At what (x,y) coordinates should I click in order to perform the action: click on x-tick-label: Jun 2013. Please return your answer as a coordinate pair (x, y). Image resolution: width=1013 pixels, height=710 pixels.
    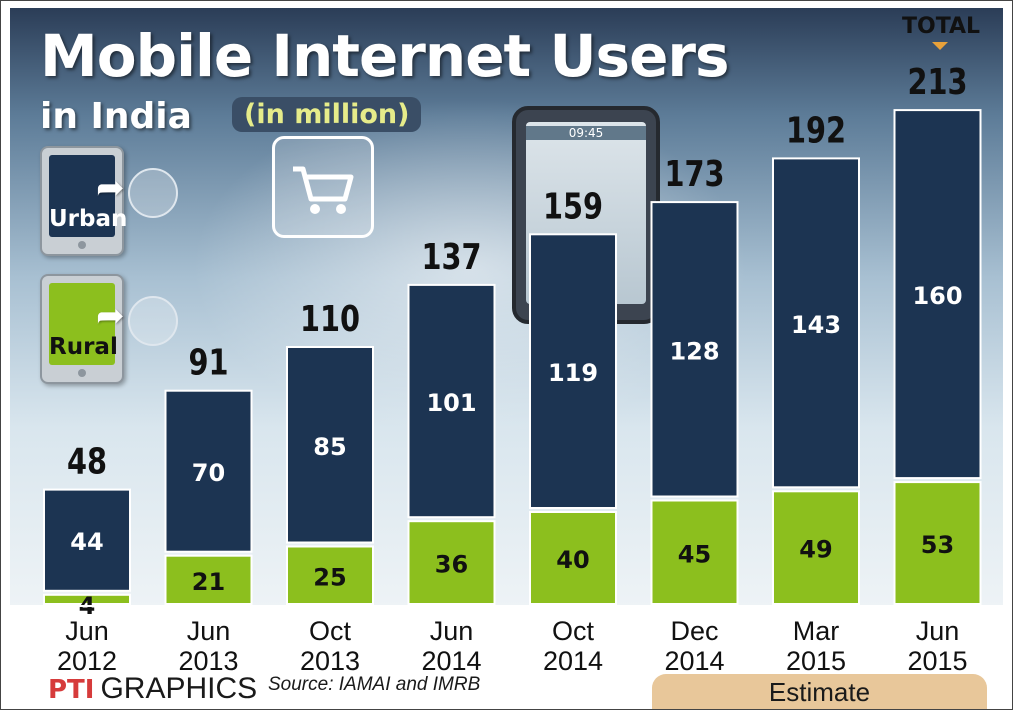
    Looking at the image, I should click on (209, 646).